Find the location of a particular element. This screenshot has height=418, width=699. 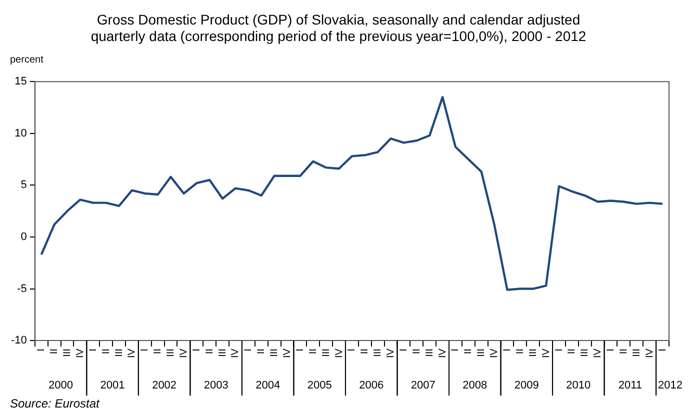

text: 2009 is located at coordinates (526, 386).